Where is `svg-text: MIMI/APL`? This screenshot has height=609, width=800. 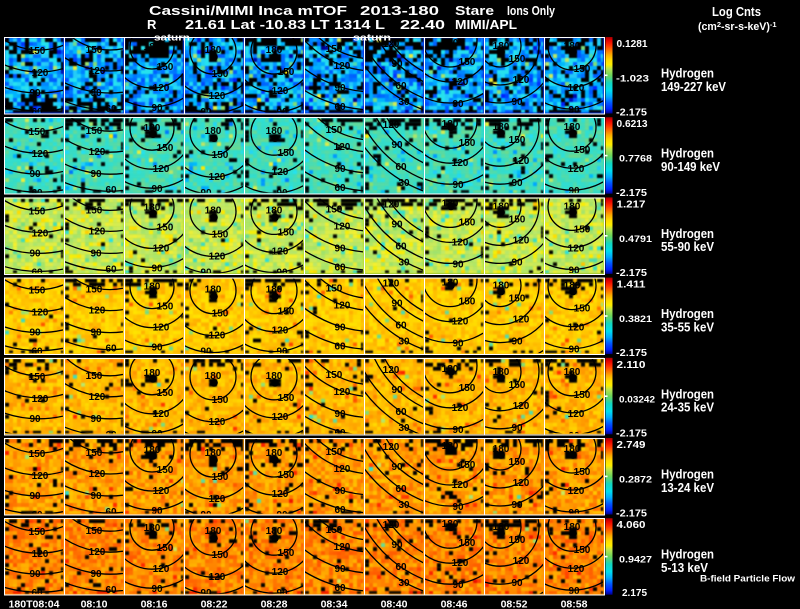
svg-text: MIMI/APL is located at coordinates (486, 24).